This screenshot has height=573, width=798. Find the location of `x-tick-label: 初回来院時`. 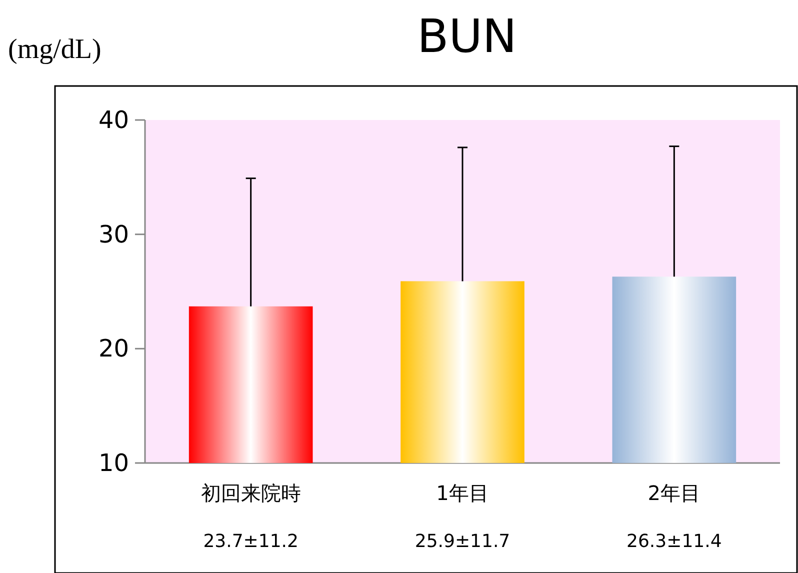

x-tick-label: 初回来院時 is located at coordinates (250, 493).